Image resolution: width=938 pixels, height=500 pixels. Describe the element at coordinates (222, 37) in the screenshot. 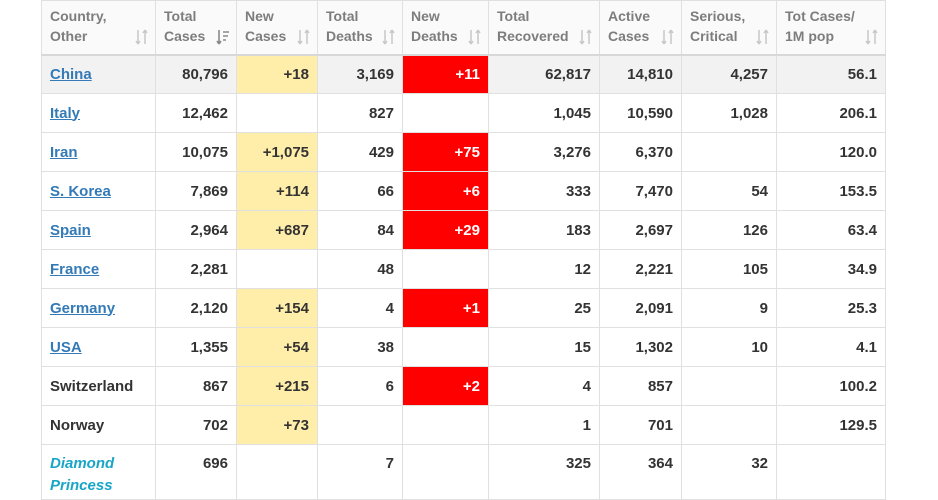

I see `sort-descending-icon` at that location.